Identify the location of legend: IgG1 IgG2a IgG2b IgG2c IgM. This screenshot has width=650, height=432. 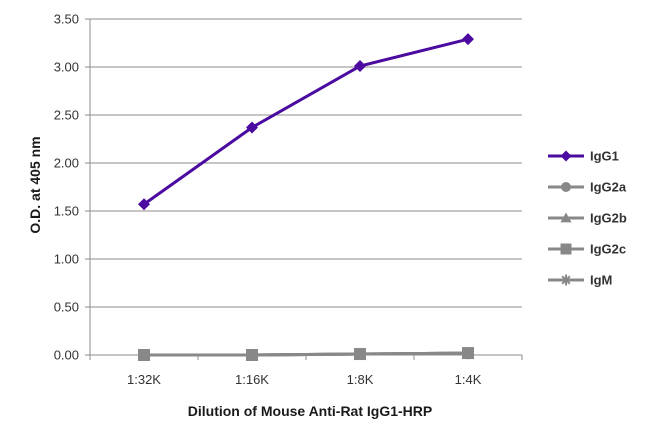
(587, 218).